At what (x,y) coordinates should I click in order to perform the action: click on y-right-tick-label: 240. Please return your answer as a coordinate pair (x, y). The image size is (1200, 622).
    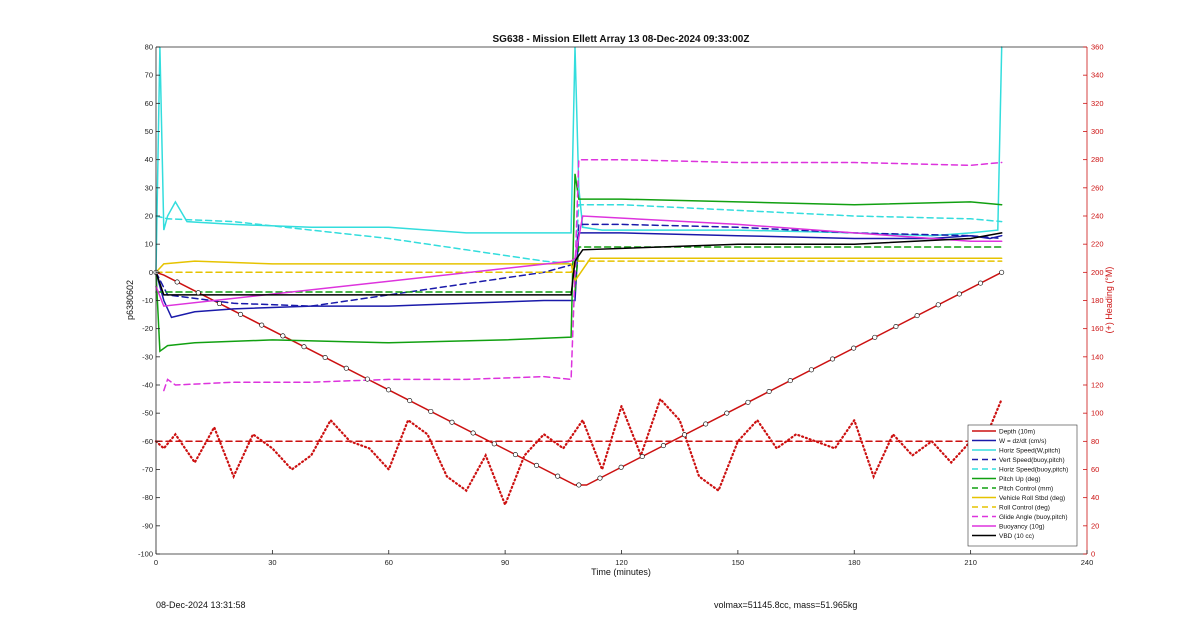
    Looking at the image, I should click on (1097, 216).